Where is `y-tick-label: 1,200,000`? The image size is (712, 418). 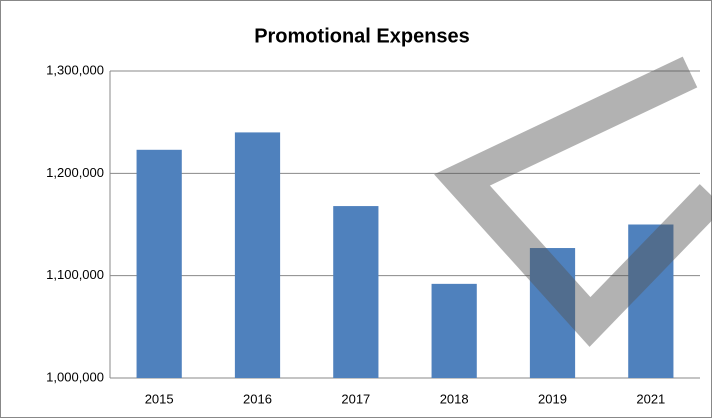 y-tick-label: 1,200,000 is located at coordinates (75, 172).